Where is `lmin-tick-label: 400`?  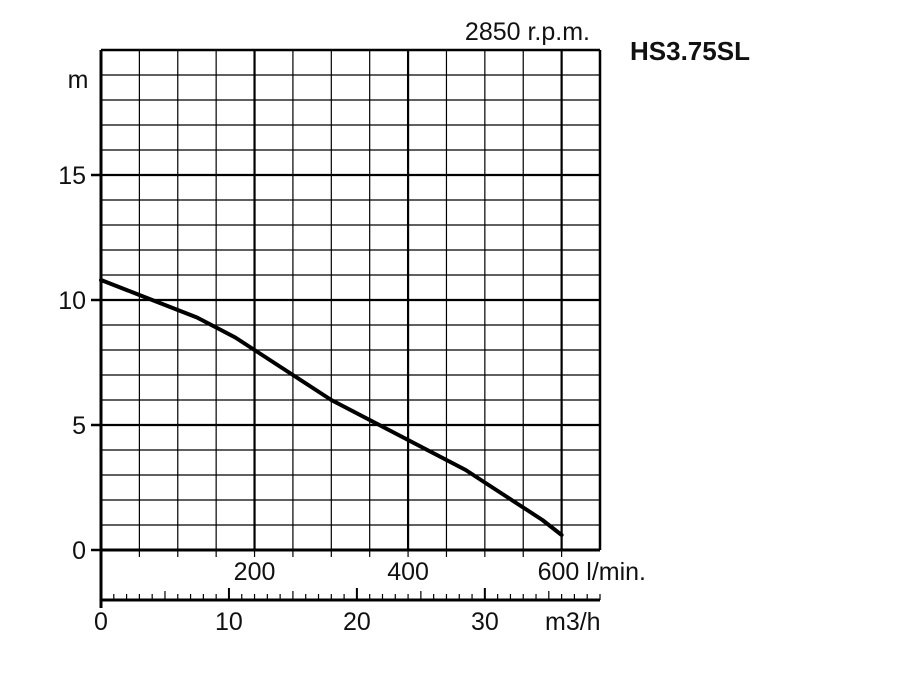 lmin-tick-label: 400 is located at coordinates (408, 572).